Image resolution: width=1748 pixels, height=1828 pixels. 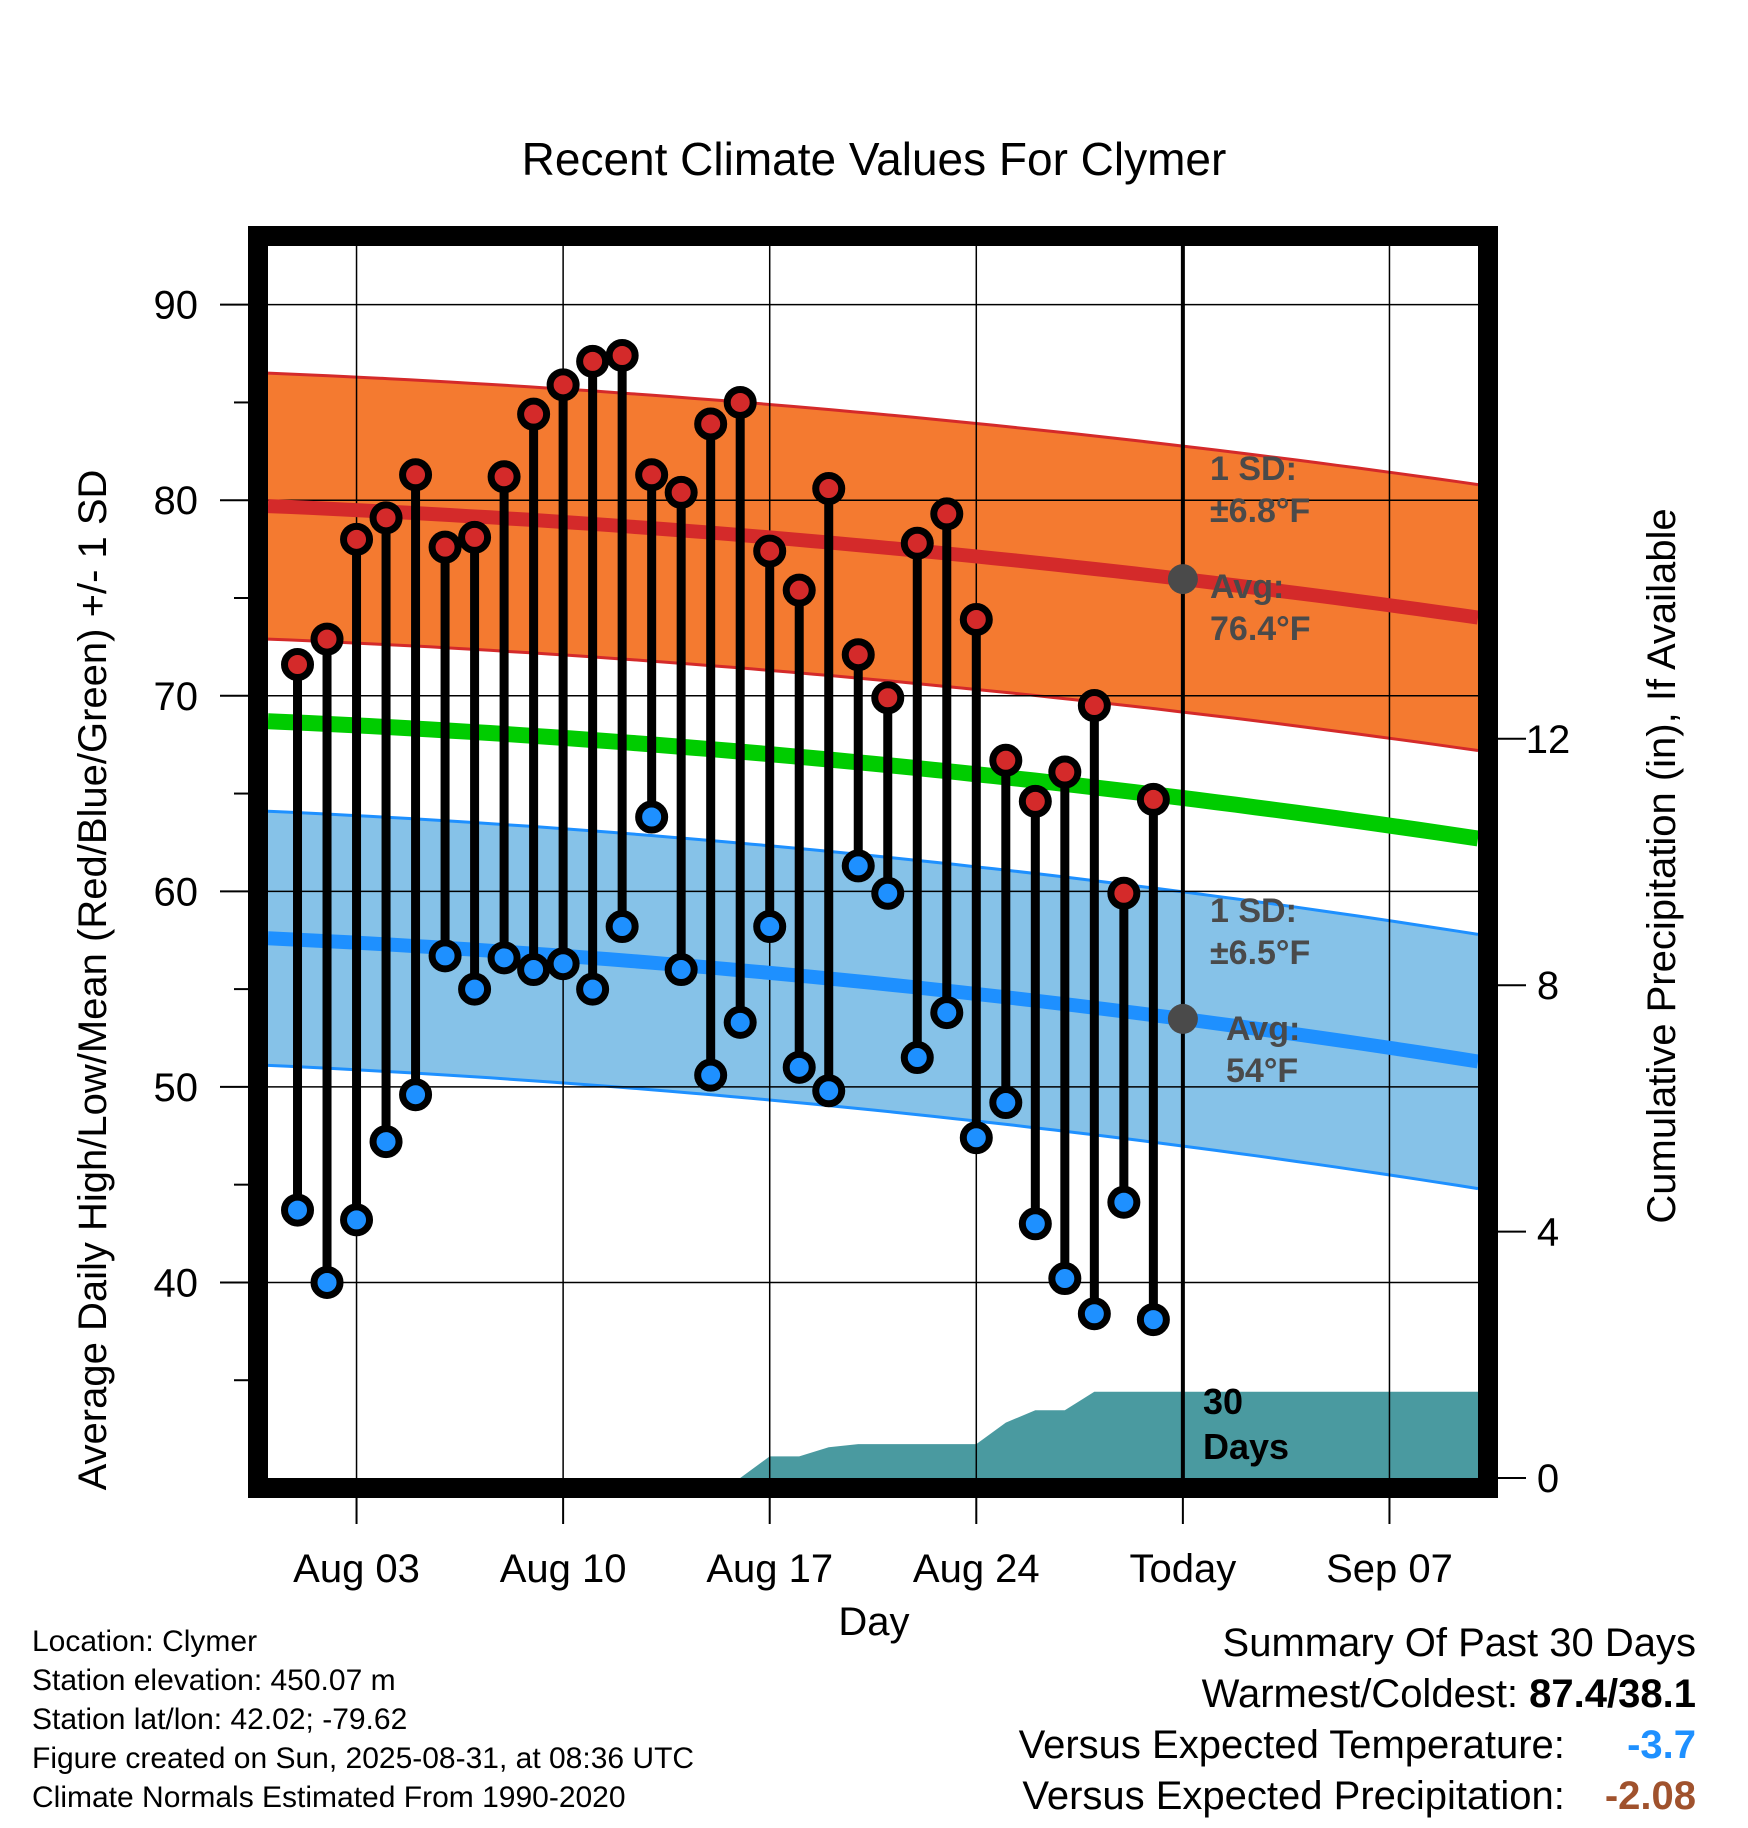 I want to click on normal-high-line, so click(x=873, y=562).